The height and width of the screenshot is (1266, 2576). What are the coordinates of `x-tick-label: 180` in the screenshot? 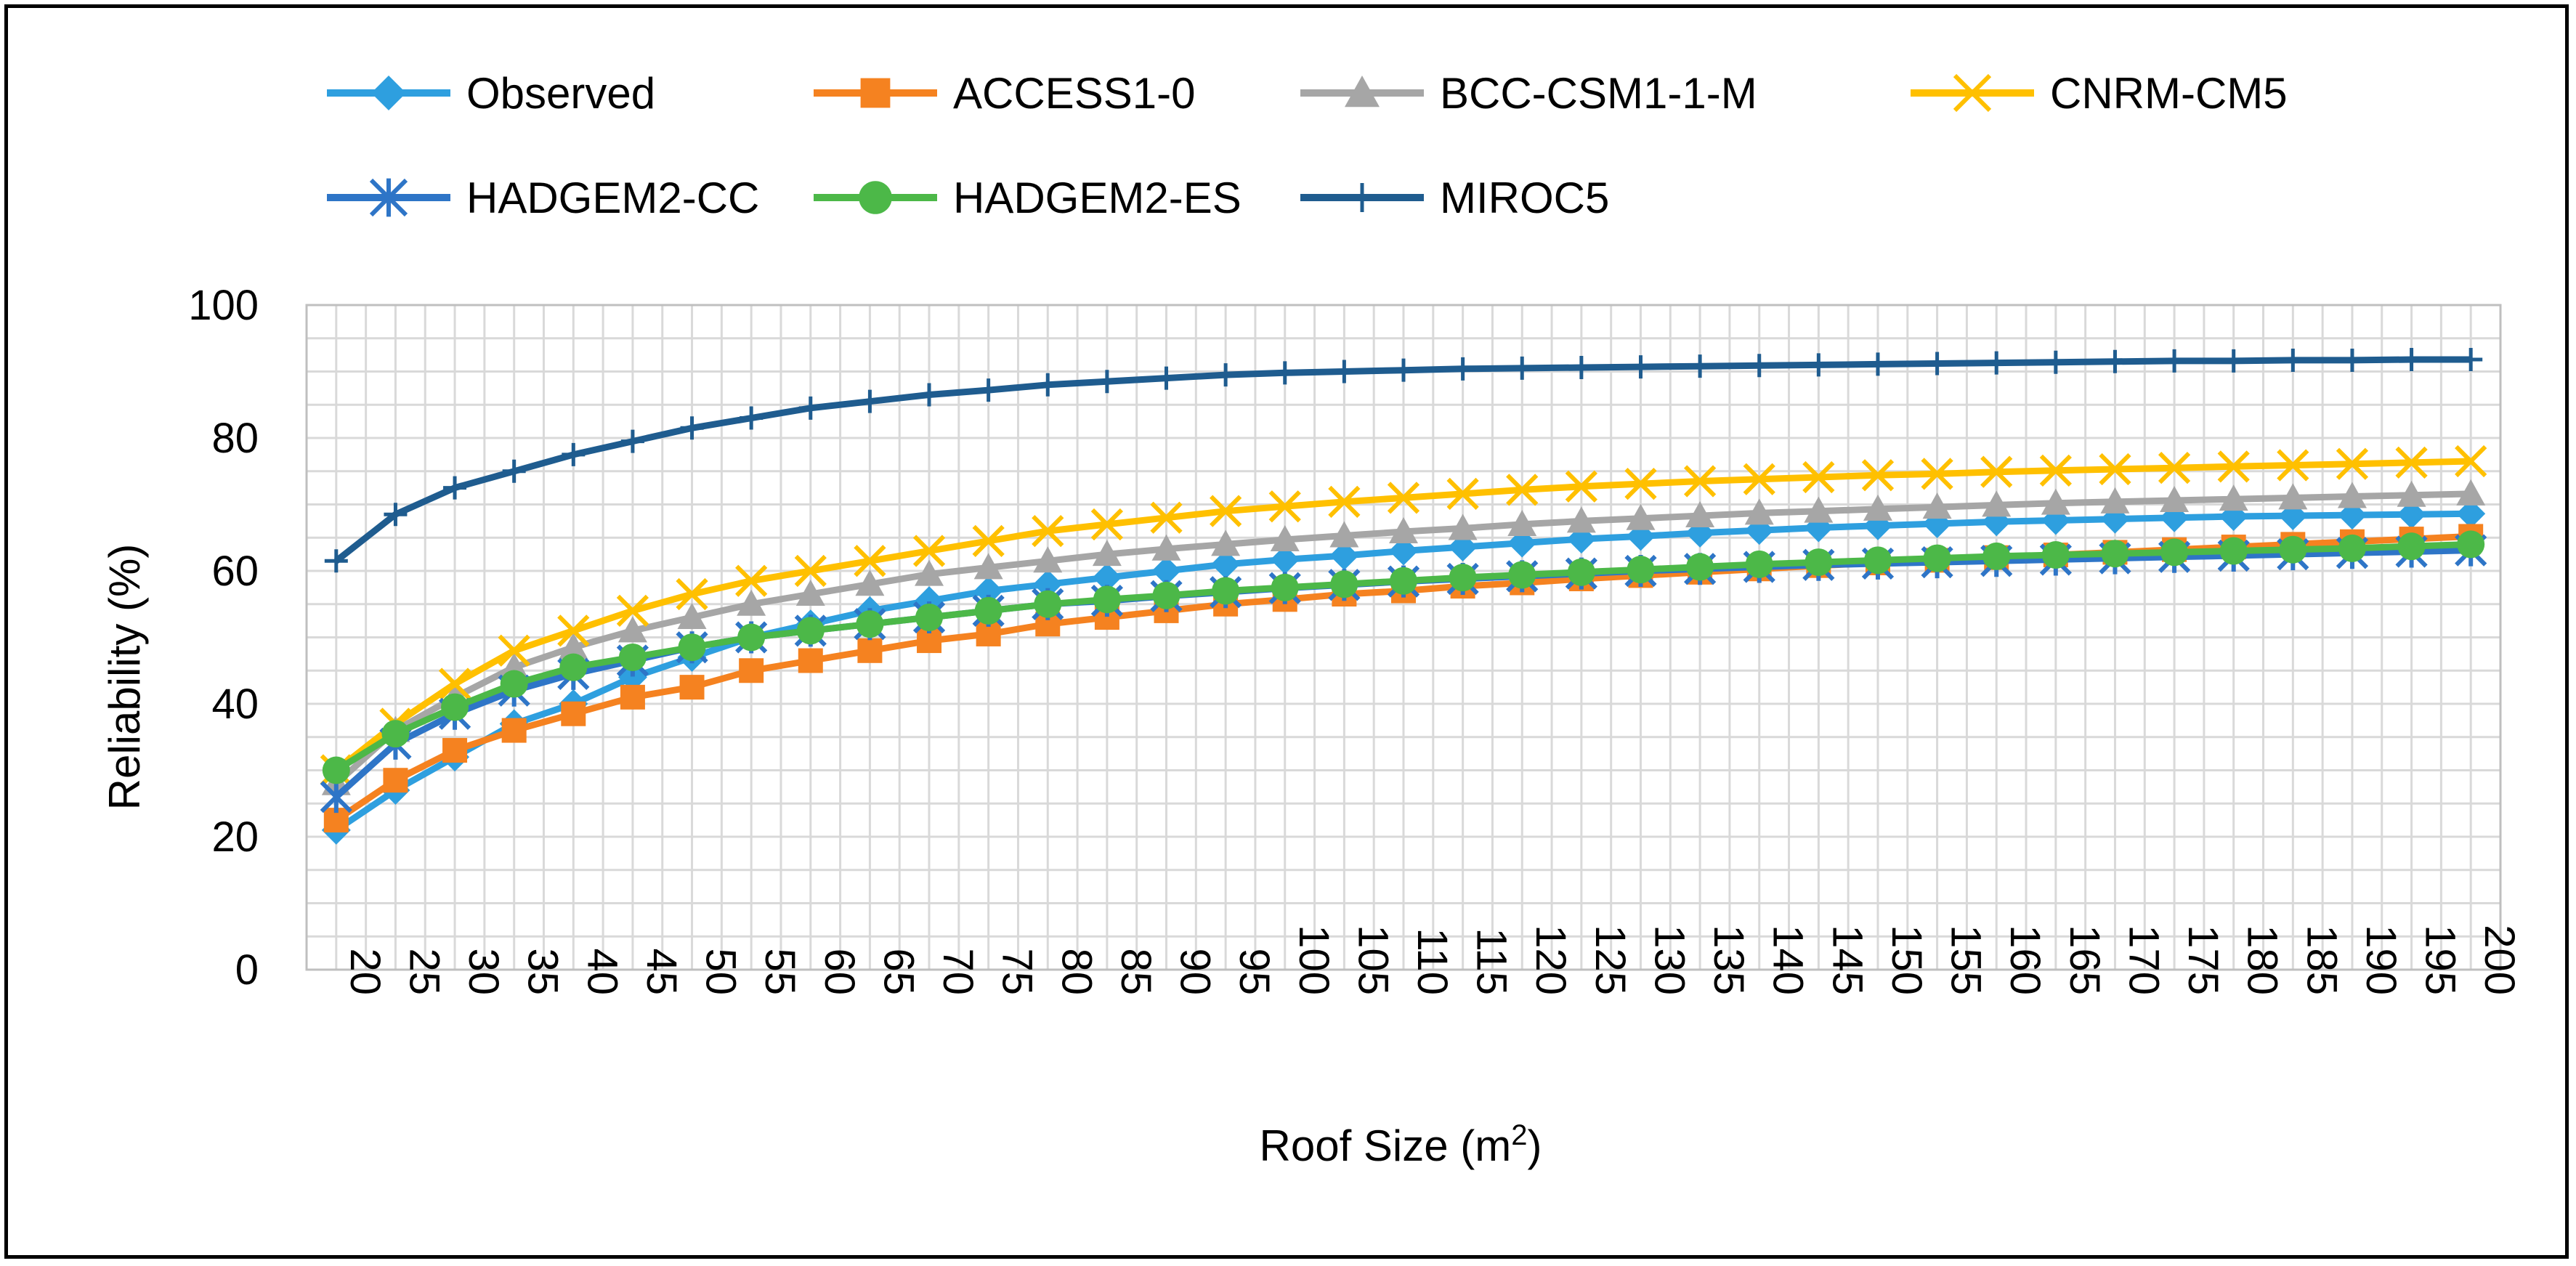 It's located at (2262, 960).